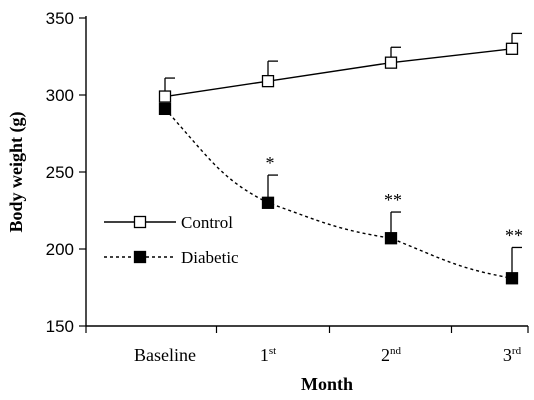 This screenshot has height=400, width=534. What do you see at coordinates (270, 163) in the screenshot?
I see `significance-marker: *` at bounding box center [270, 163].